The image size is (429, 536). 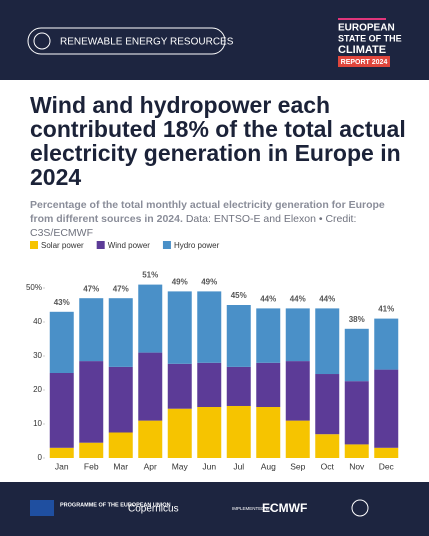 I want to click on legend-label: Wind power, so click(x=129, y=245).